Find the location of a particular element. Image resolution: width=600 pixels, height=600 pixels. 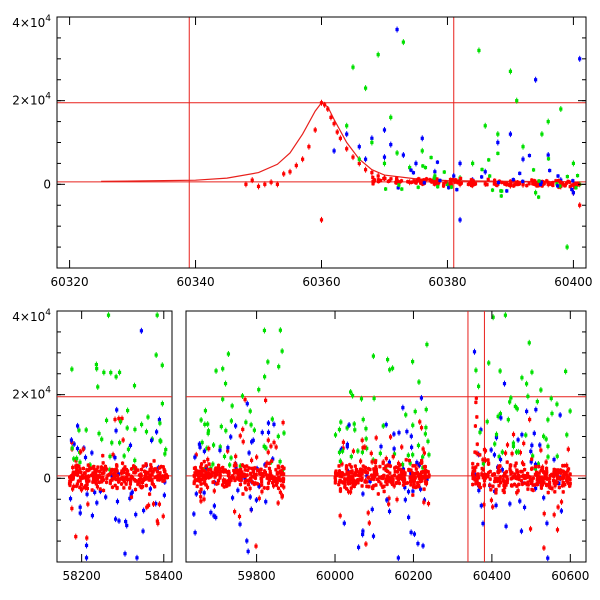

top-ytick-label-base: 0 is located at coordinates (47, 184).